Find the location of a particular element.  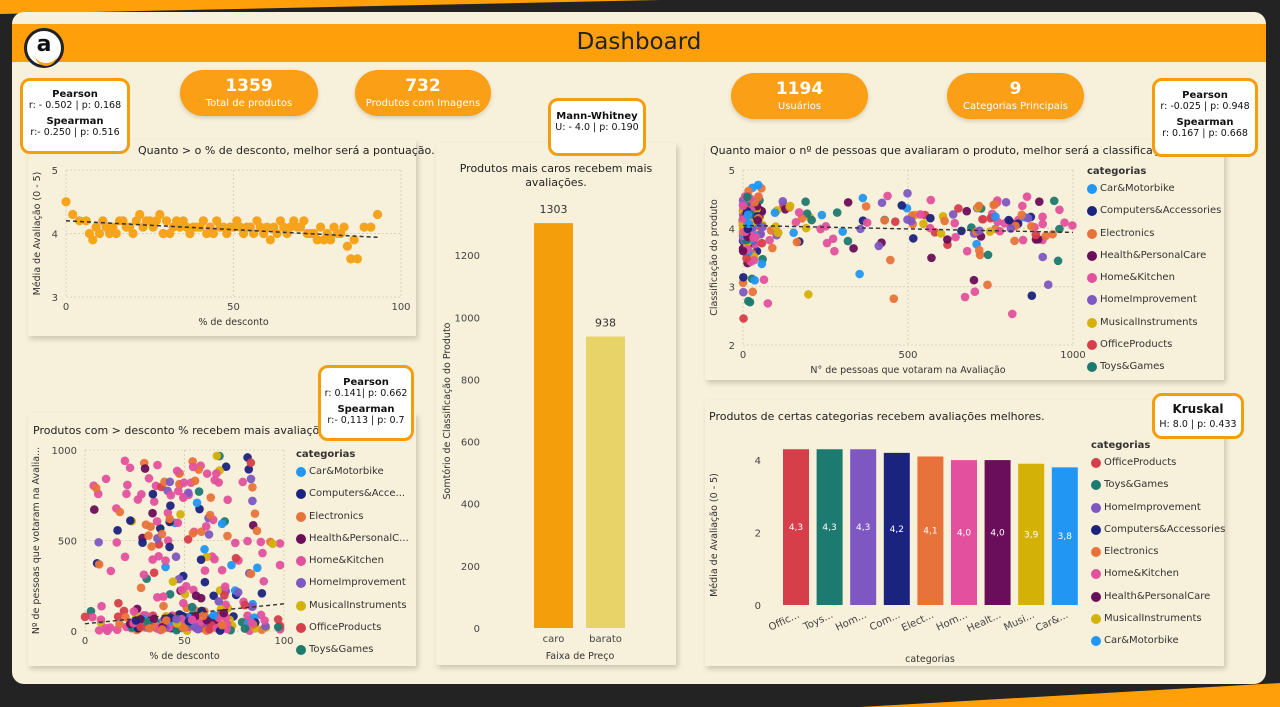

x-axis-label: N° de pessoas que votaram na Avaliação is located at coordinates (907, 370).